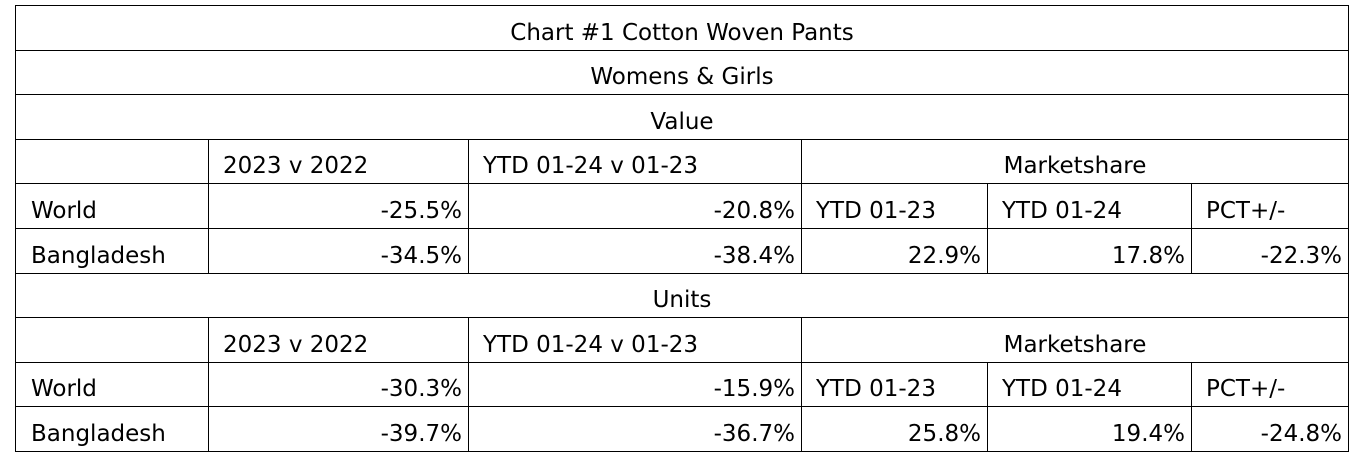 The image size is (1362, 475). I want to click on cell-ytd-change: -36.7%, so click(635, 429).